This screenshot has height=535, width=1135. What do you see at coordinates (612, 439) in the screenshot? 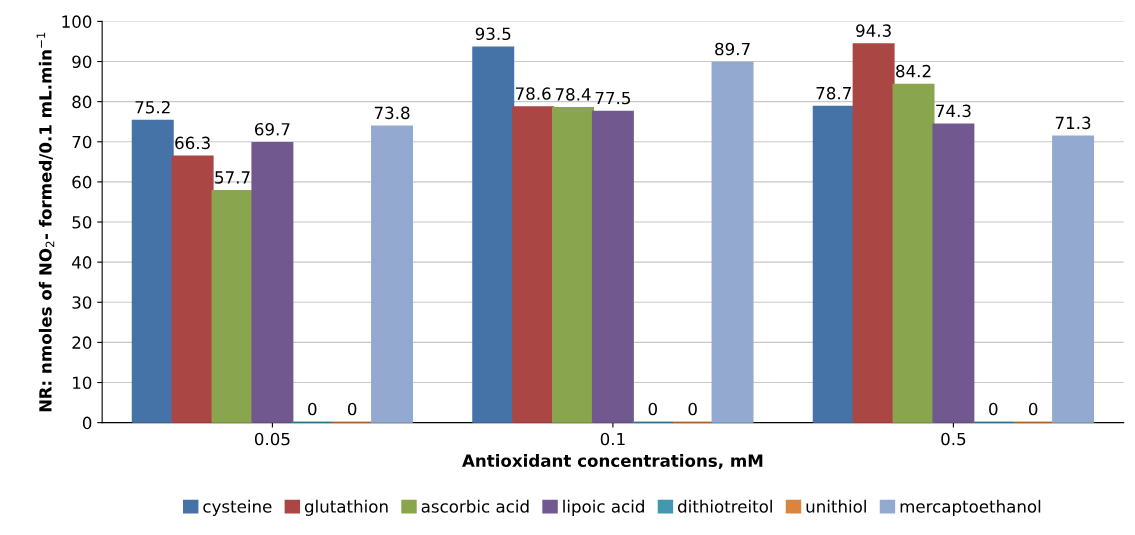
I see `x-tick-label: 0.1` at bounding box center [612, 439].